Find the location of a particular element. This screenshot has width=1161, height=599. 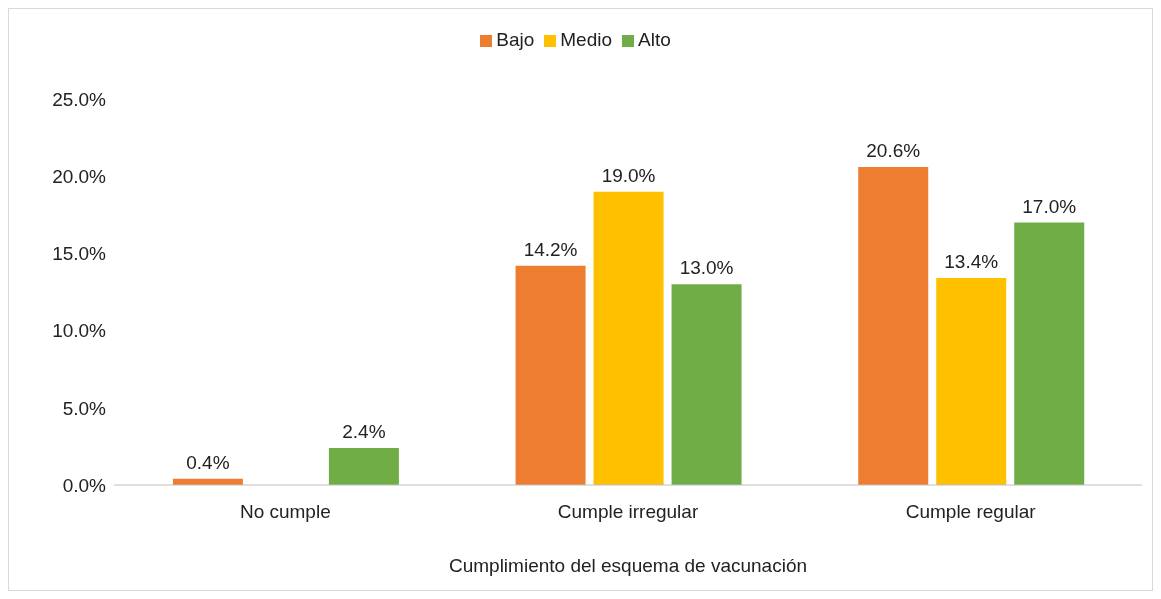

legend-label: Alto is located at coordinates (654, 39).